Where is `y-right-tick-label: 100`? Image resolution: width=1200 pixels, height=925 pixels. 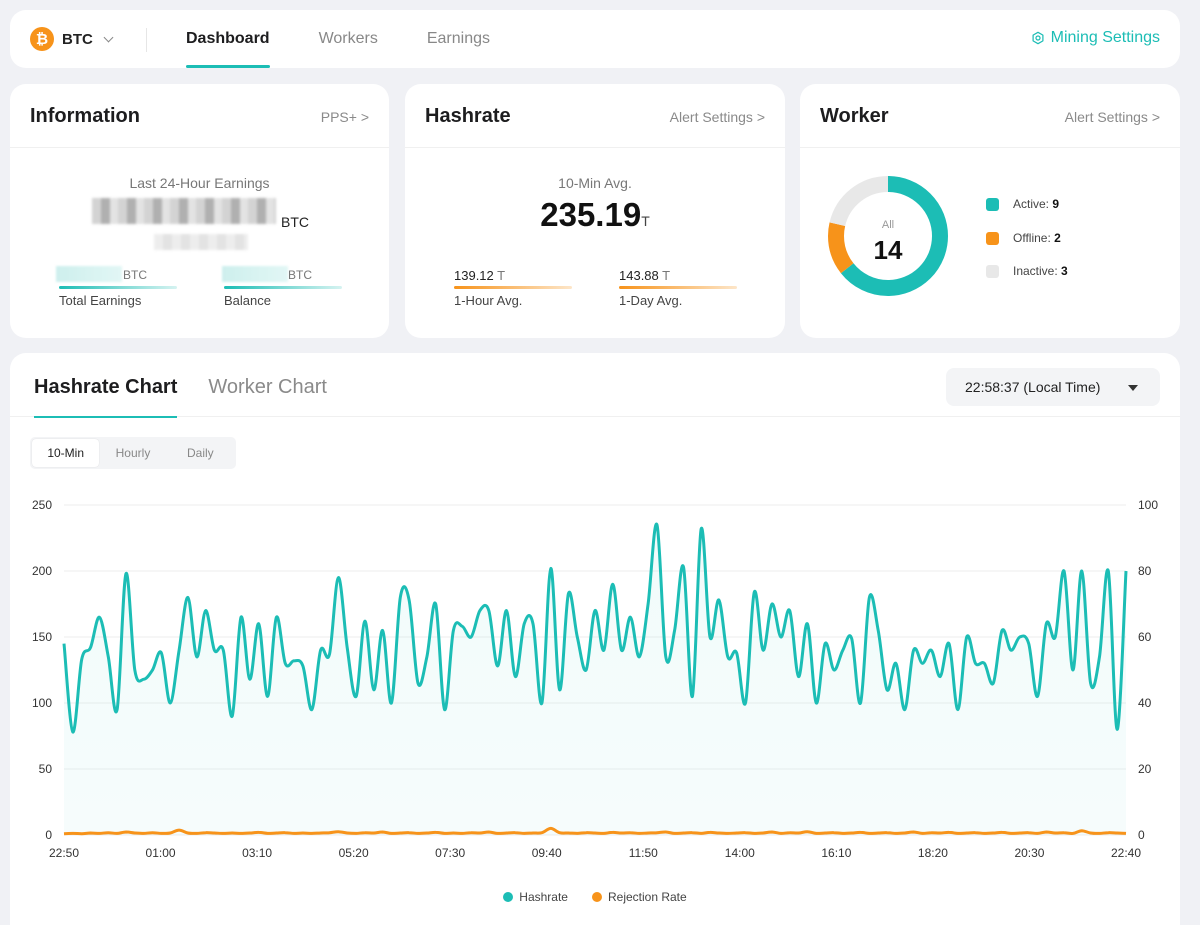
y-right-tick-label: 100 is located at coordinates (1148, 505).